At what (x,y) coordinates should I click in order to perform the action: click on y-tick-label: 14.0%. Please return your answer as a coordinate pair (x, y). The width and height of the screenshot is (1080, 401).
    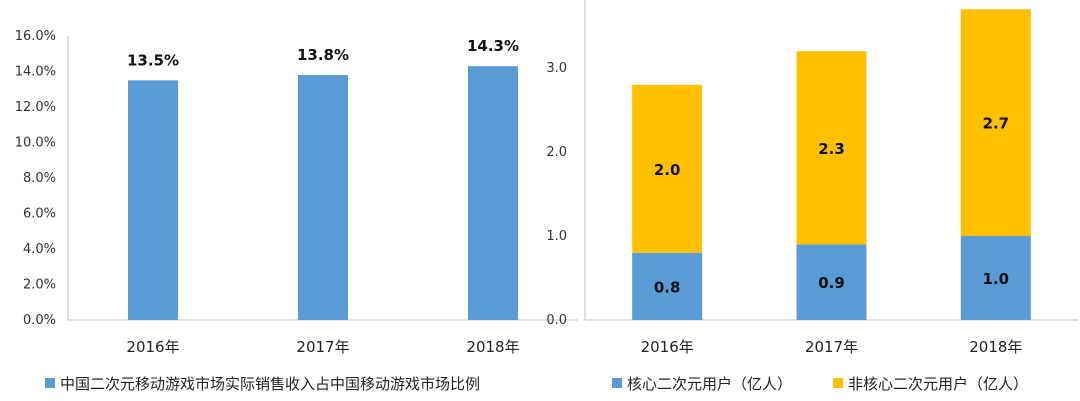
    Looking at the image, I should click on (35, 72).